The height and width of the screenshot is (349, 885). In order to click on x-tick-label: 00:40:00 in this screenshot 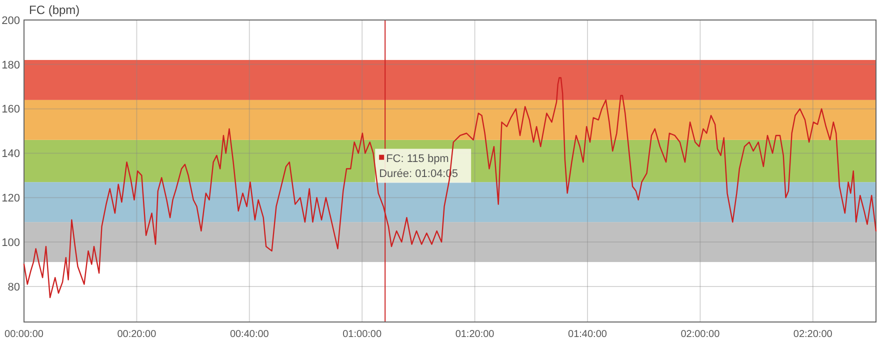, I will do `click(250, 334)`.